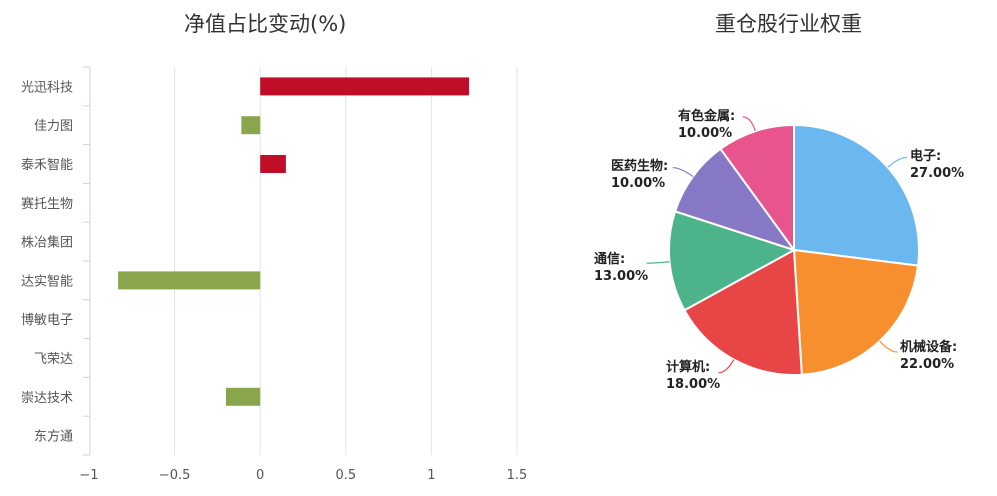 Image resolution: width=997 pixels, height=496 pixels. I want to click on y-category-label: 东方通, so click(53, 437).